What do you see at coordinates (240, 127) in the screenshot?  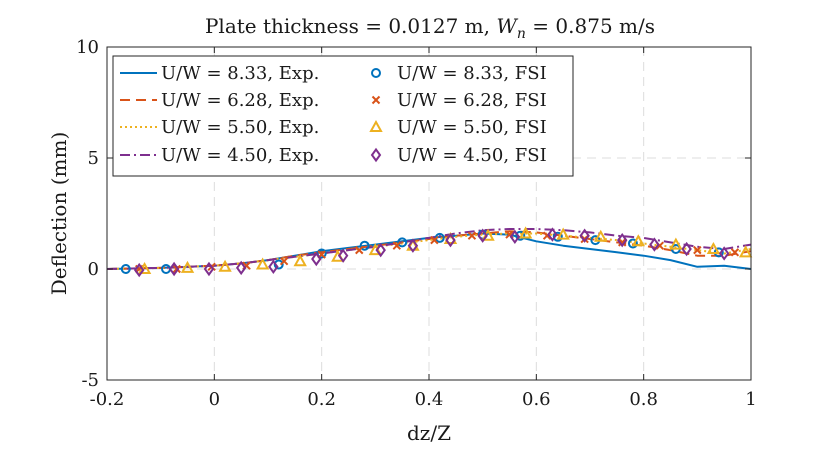 I see `legend-entry-u-w-5-50-exp-label: U/W = 5.50, Exp.` at bounding box center [240, 127].